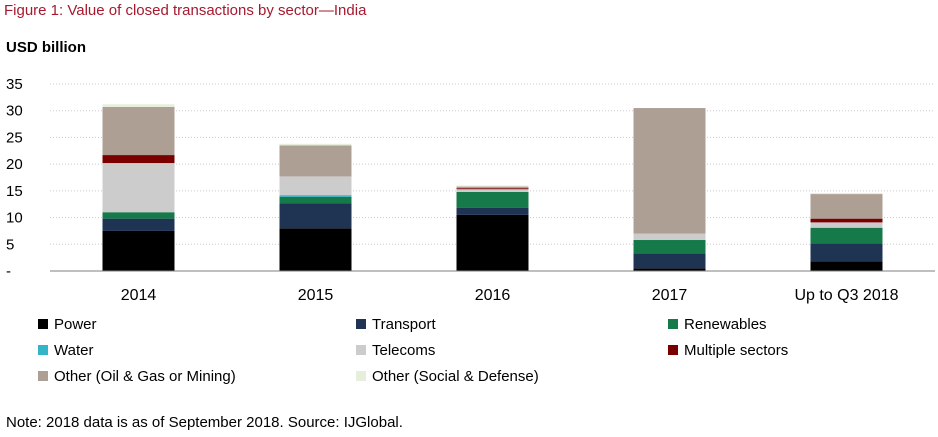 The image size is (938, 437). Describe the element at coordinates (14, 178) in the screenshot. I see `y-tick-labels: - 5 10 15 20 25 30 35` at that location.